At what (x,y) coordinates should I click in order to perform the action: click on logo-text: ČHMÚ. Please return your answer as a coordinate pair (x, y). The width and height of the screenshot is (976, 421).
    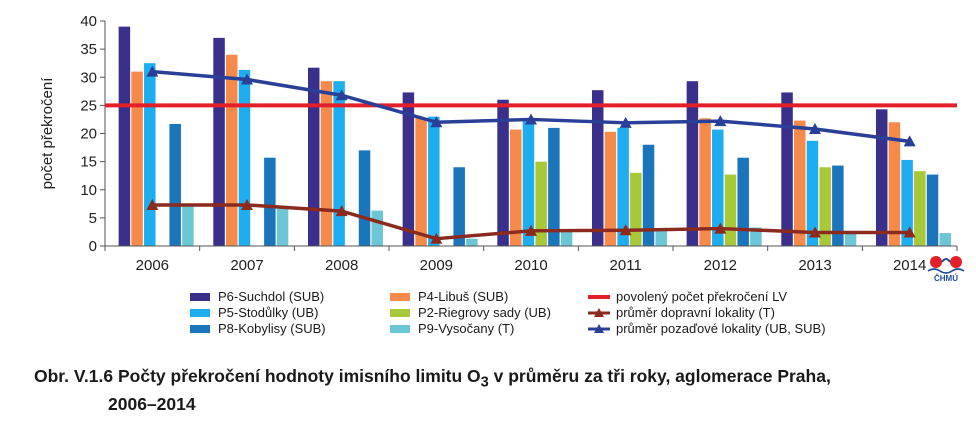
    Looking at the image, I should click on (946, 278).